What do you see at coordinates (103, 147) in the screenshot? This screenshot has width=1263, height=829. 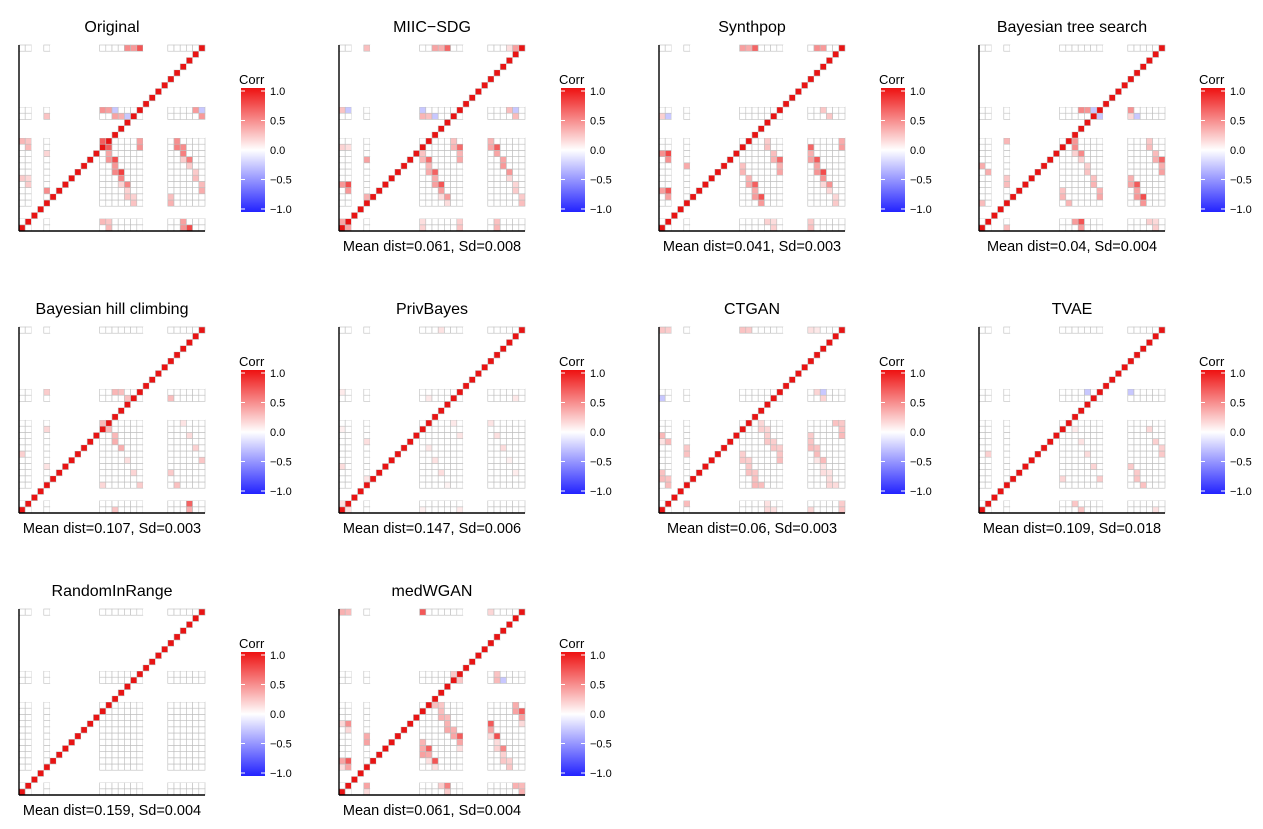 I see `diagonal-cell` at bounding box center [103, 147].